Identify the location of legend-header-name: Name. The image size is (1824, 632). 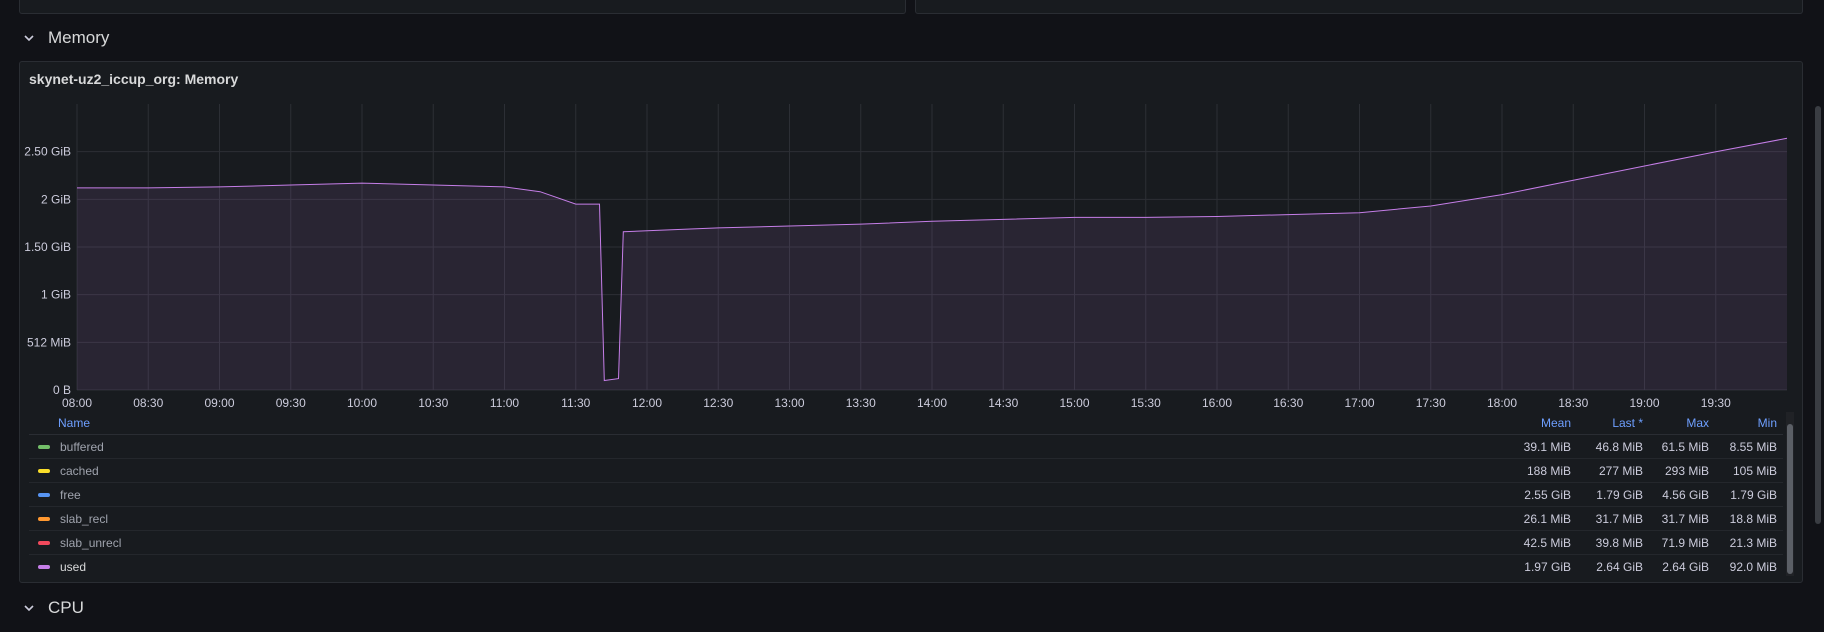
(74, 423).